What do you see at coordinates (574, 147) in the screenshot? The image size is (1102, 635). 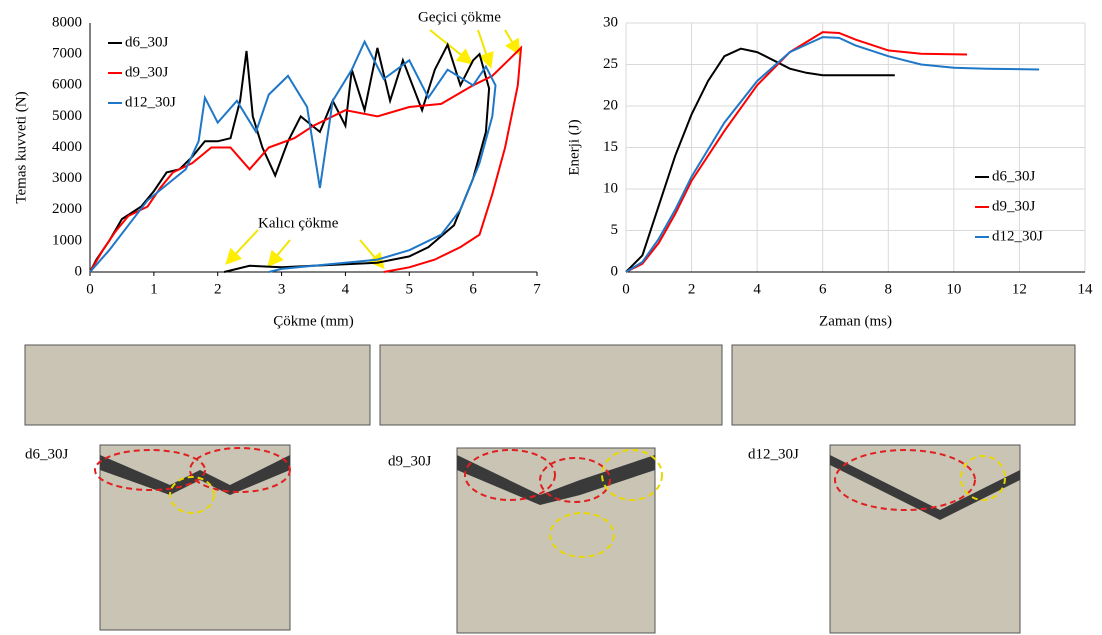 I see `y-axis-title: Enerji (J)` at bounding box center [574, 147].